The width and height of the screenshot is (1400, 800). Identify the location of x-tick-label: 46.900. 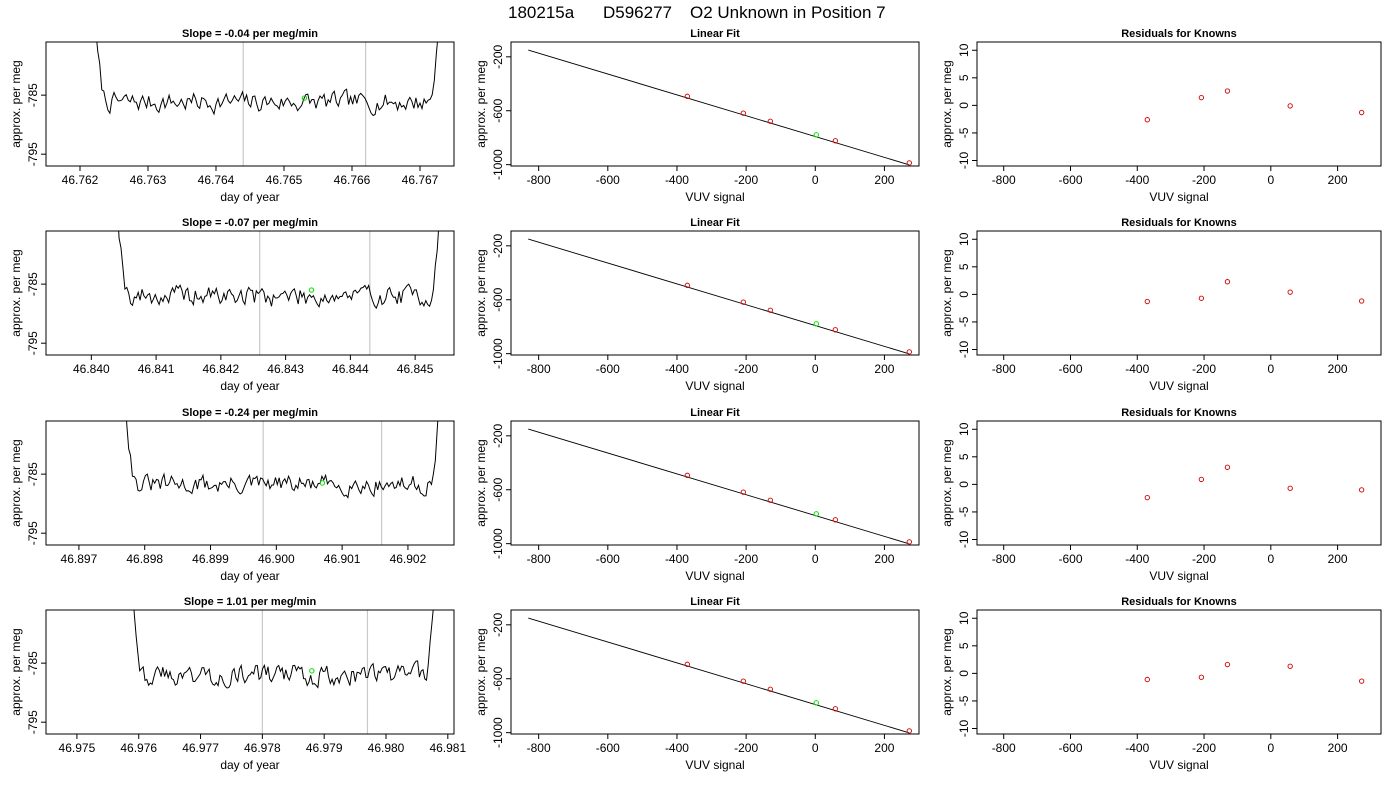
(276, 559).